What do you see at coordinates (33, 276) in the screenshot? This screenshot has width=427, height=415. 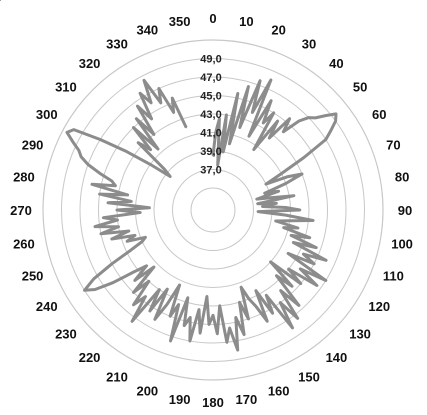 I see `angle-tick-label: 250` at bounding box center [33, 276].